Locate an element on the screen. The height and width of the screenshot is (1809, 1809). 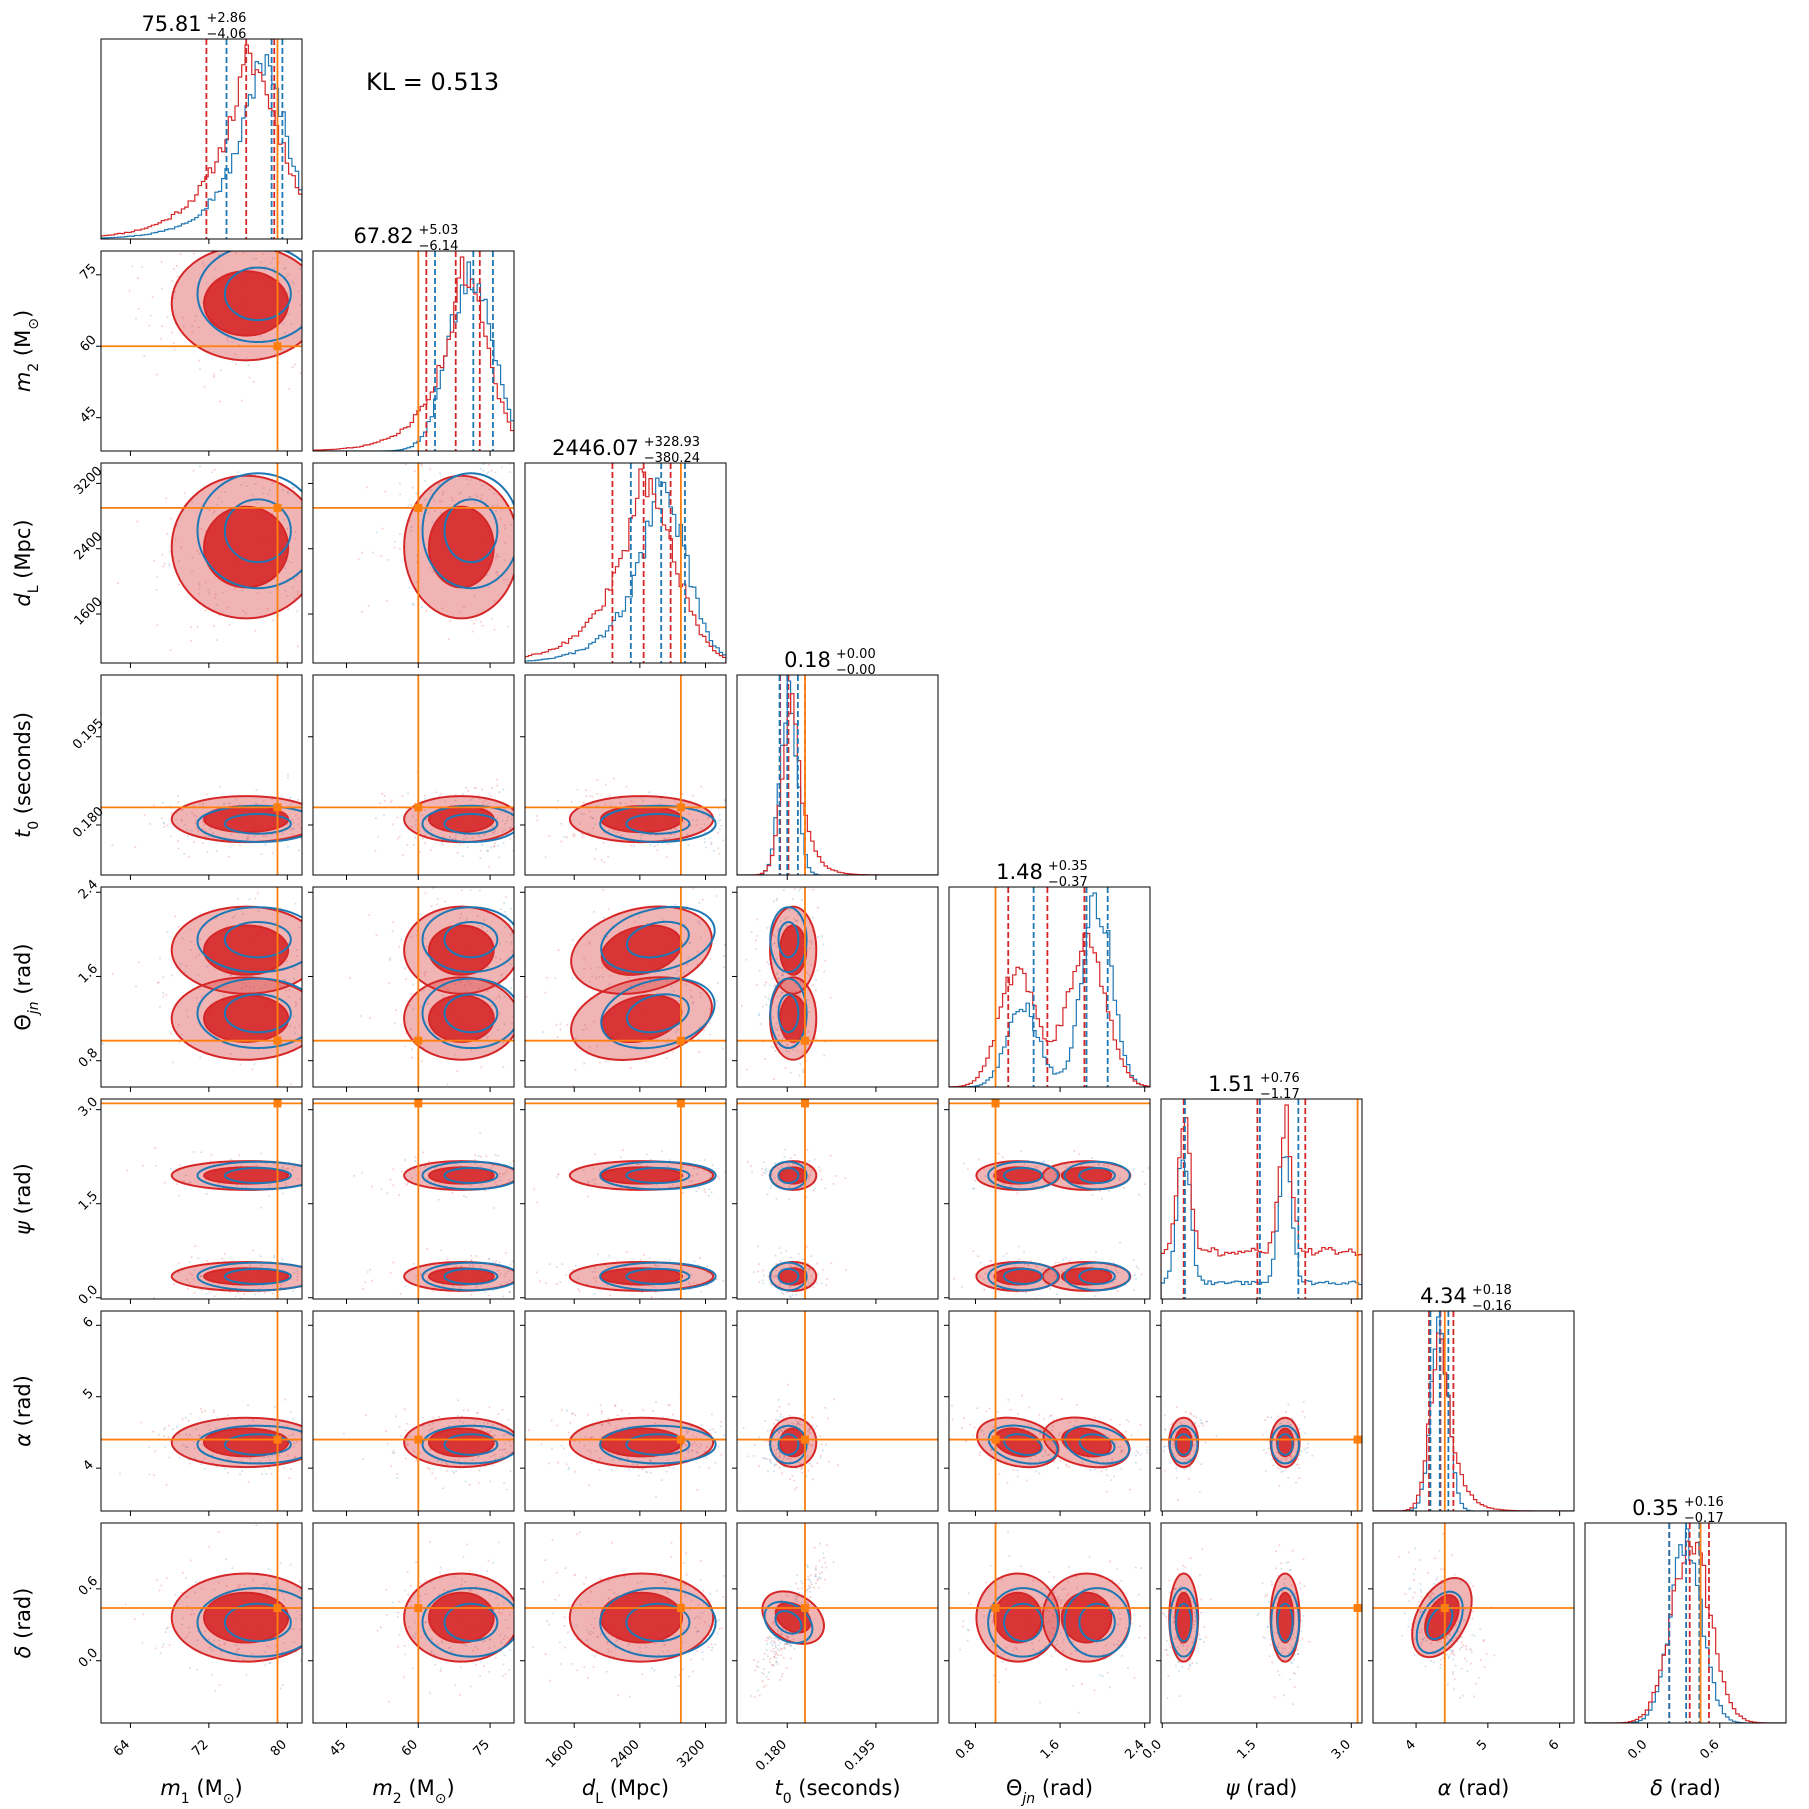
contour-68-series-b is located at coordinates (658, 1276).